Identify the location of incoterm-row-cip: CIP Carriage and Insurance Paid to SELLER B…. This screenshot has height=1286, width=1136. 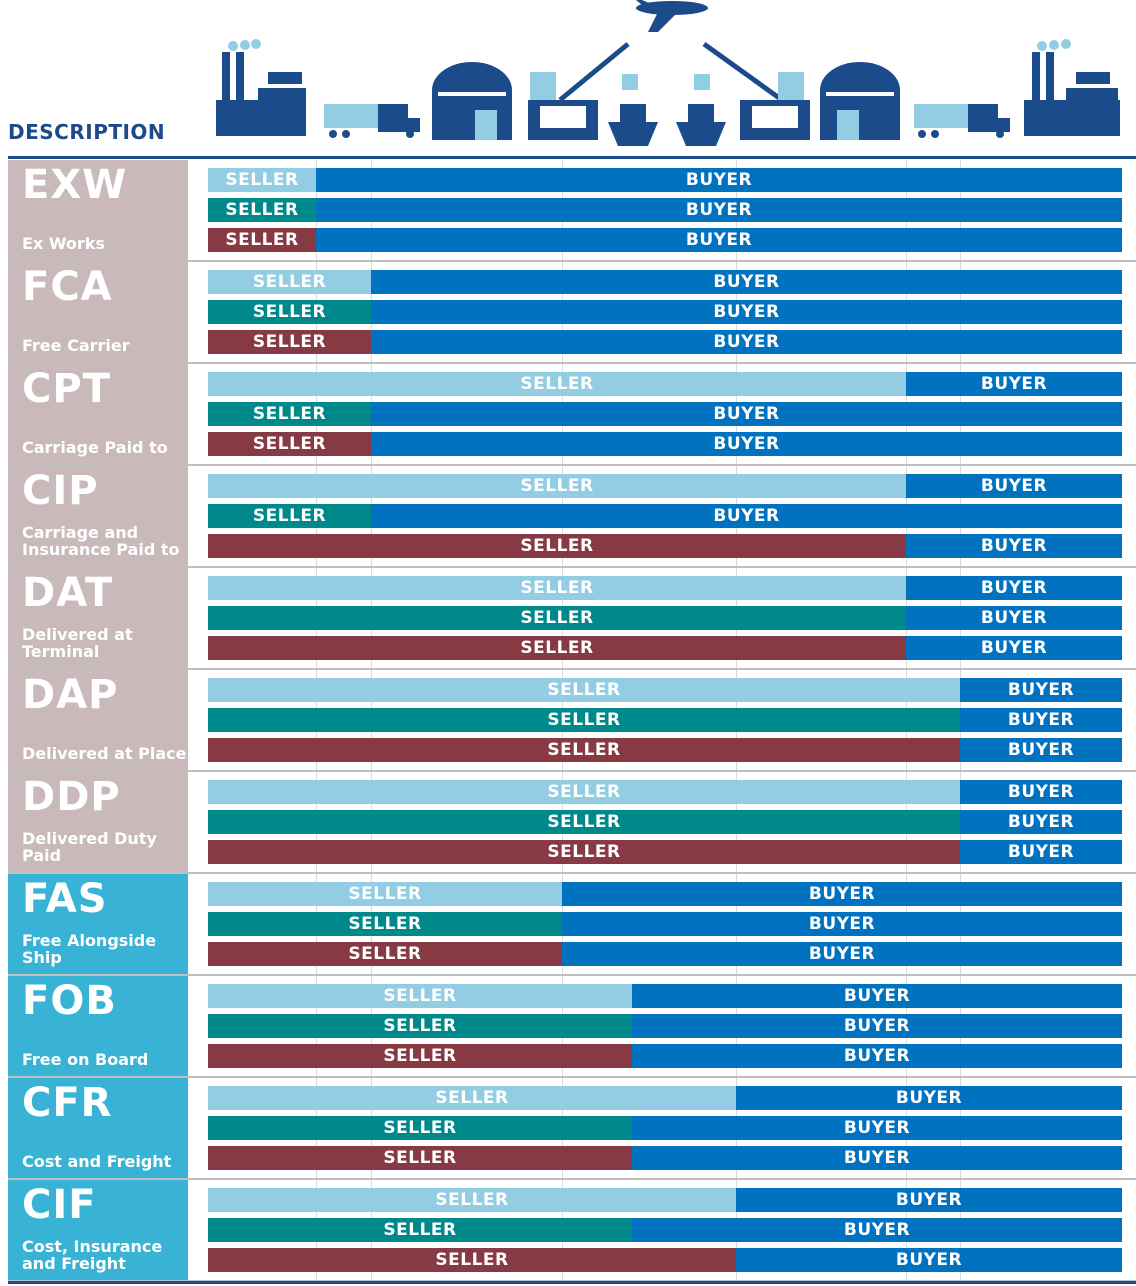
(572, 517).